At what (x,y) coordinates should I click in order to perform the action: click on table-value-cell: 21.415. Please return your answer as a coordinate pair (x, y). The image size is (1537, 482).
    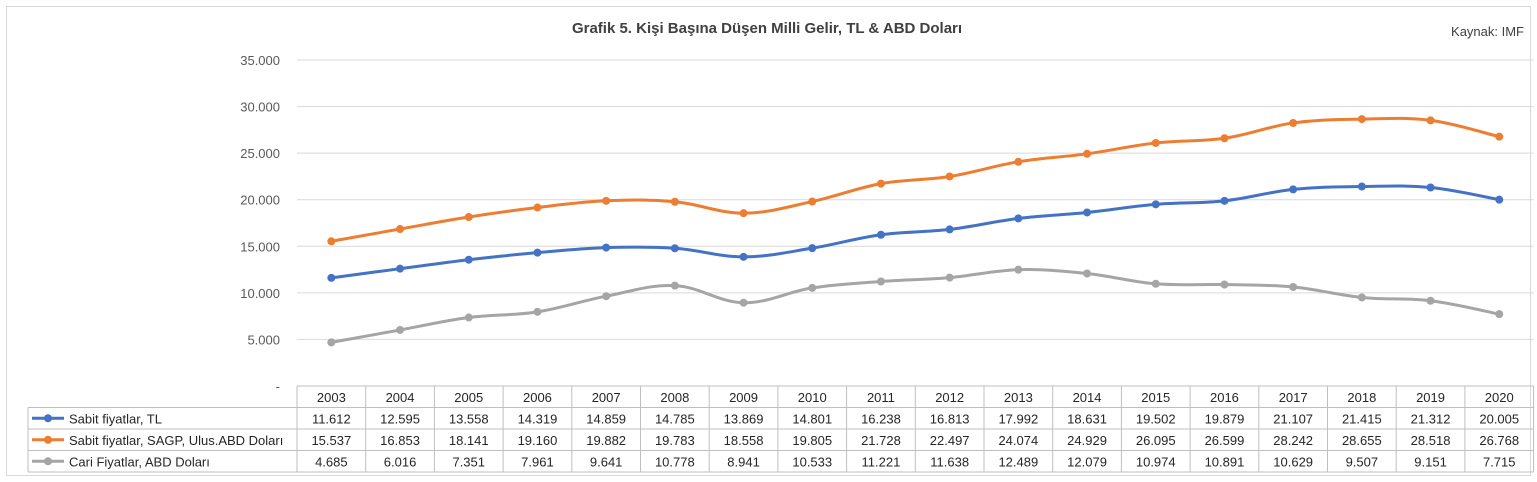
    Looking at the image, I should click on (1362, 418).